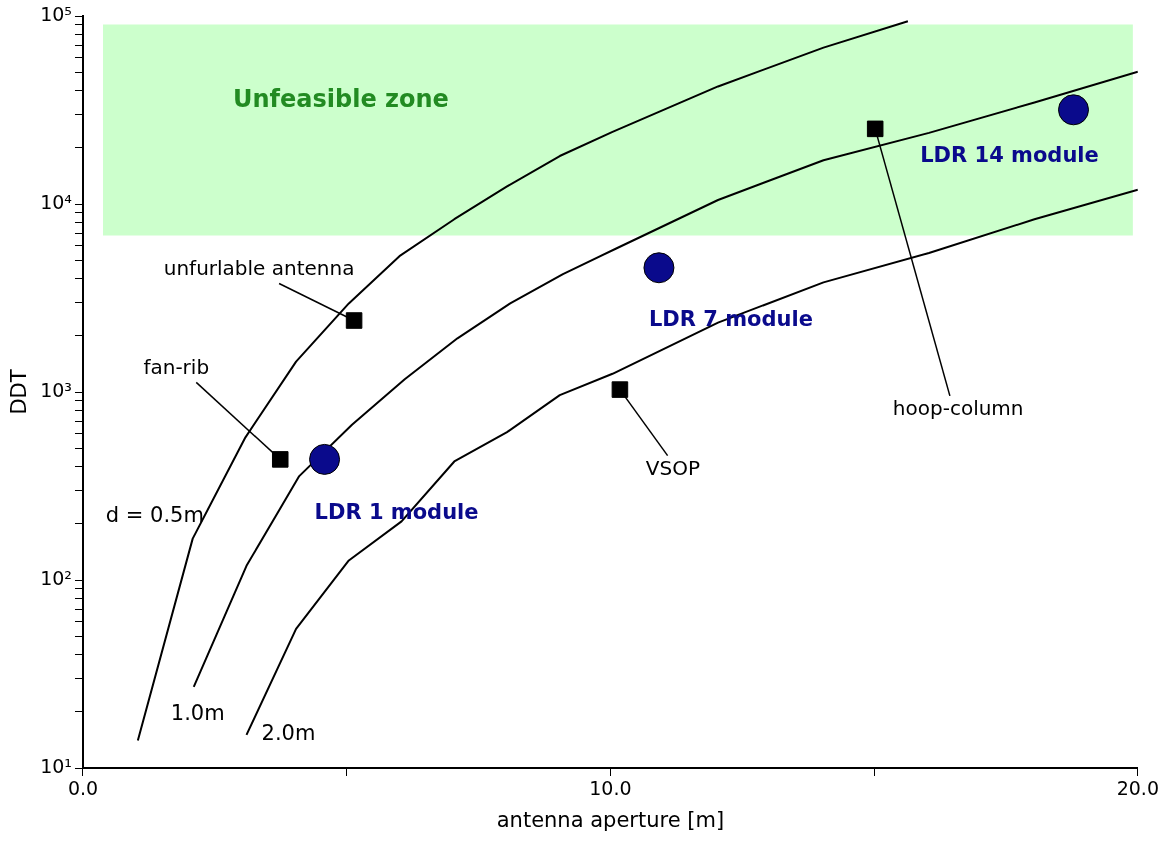 The image size is (1162, 842). Describe the element at coordinates (19, 392) in the screenshot. I see `y-axis-title: DDT` at that location.